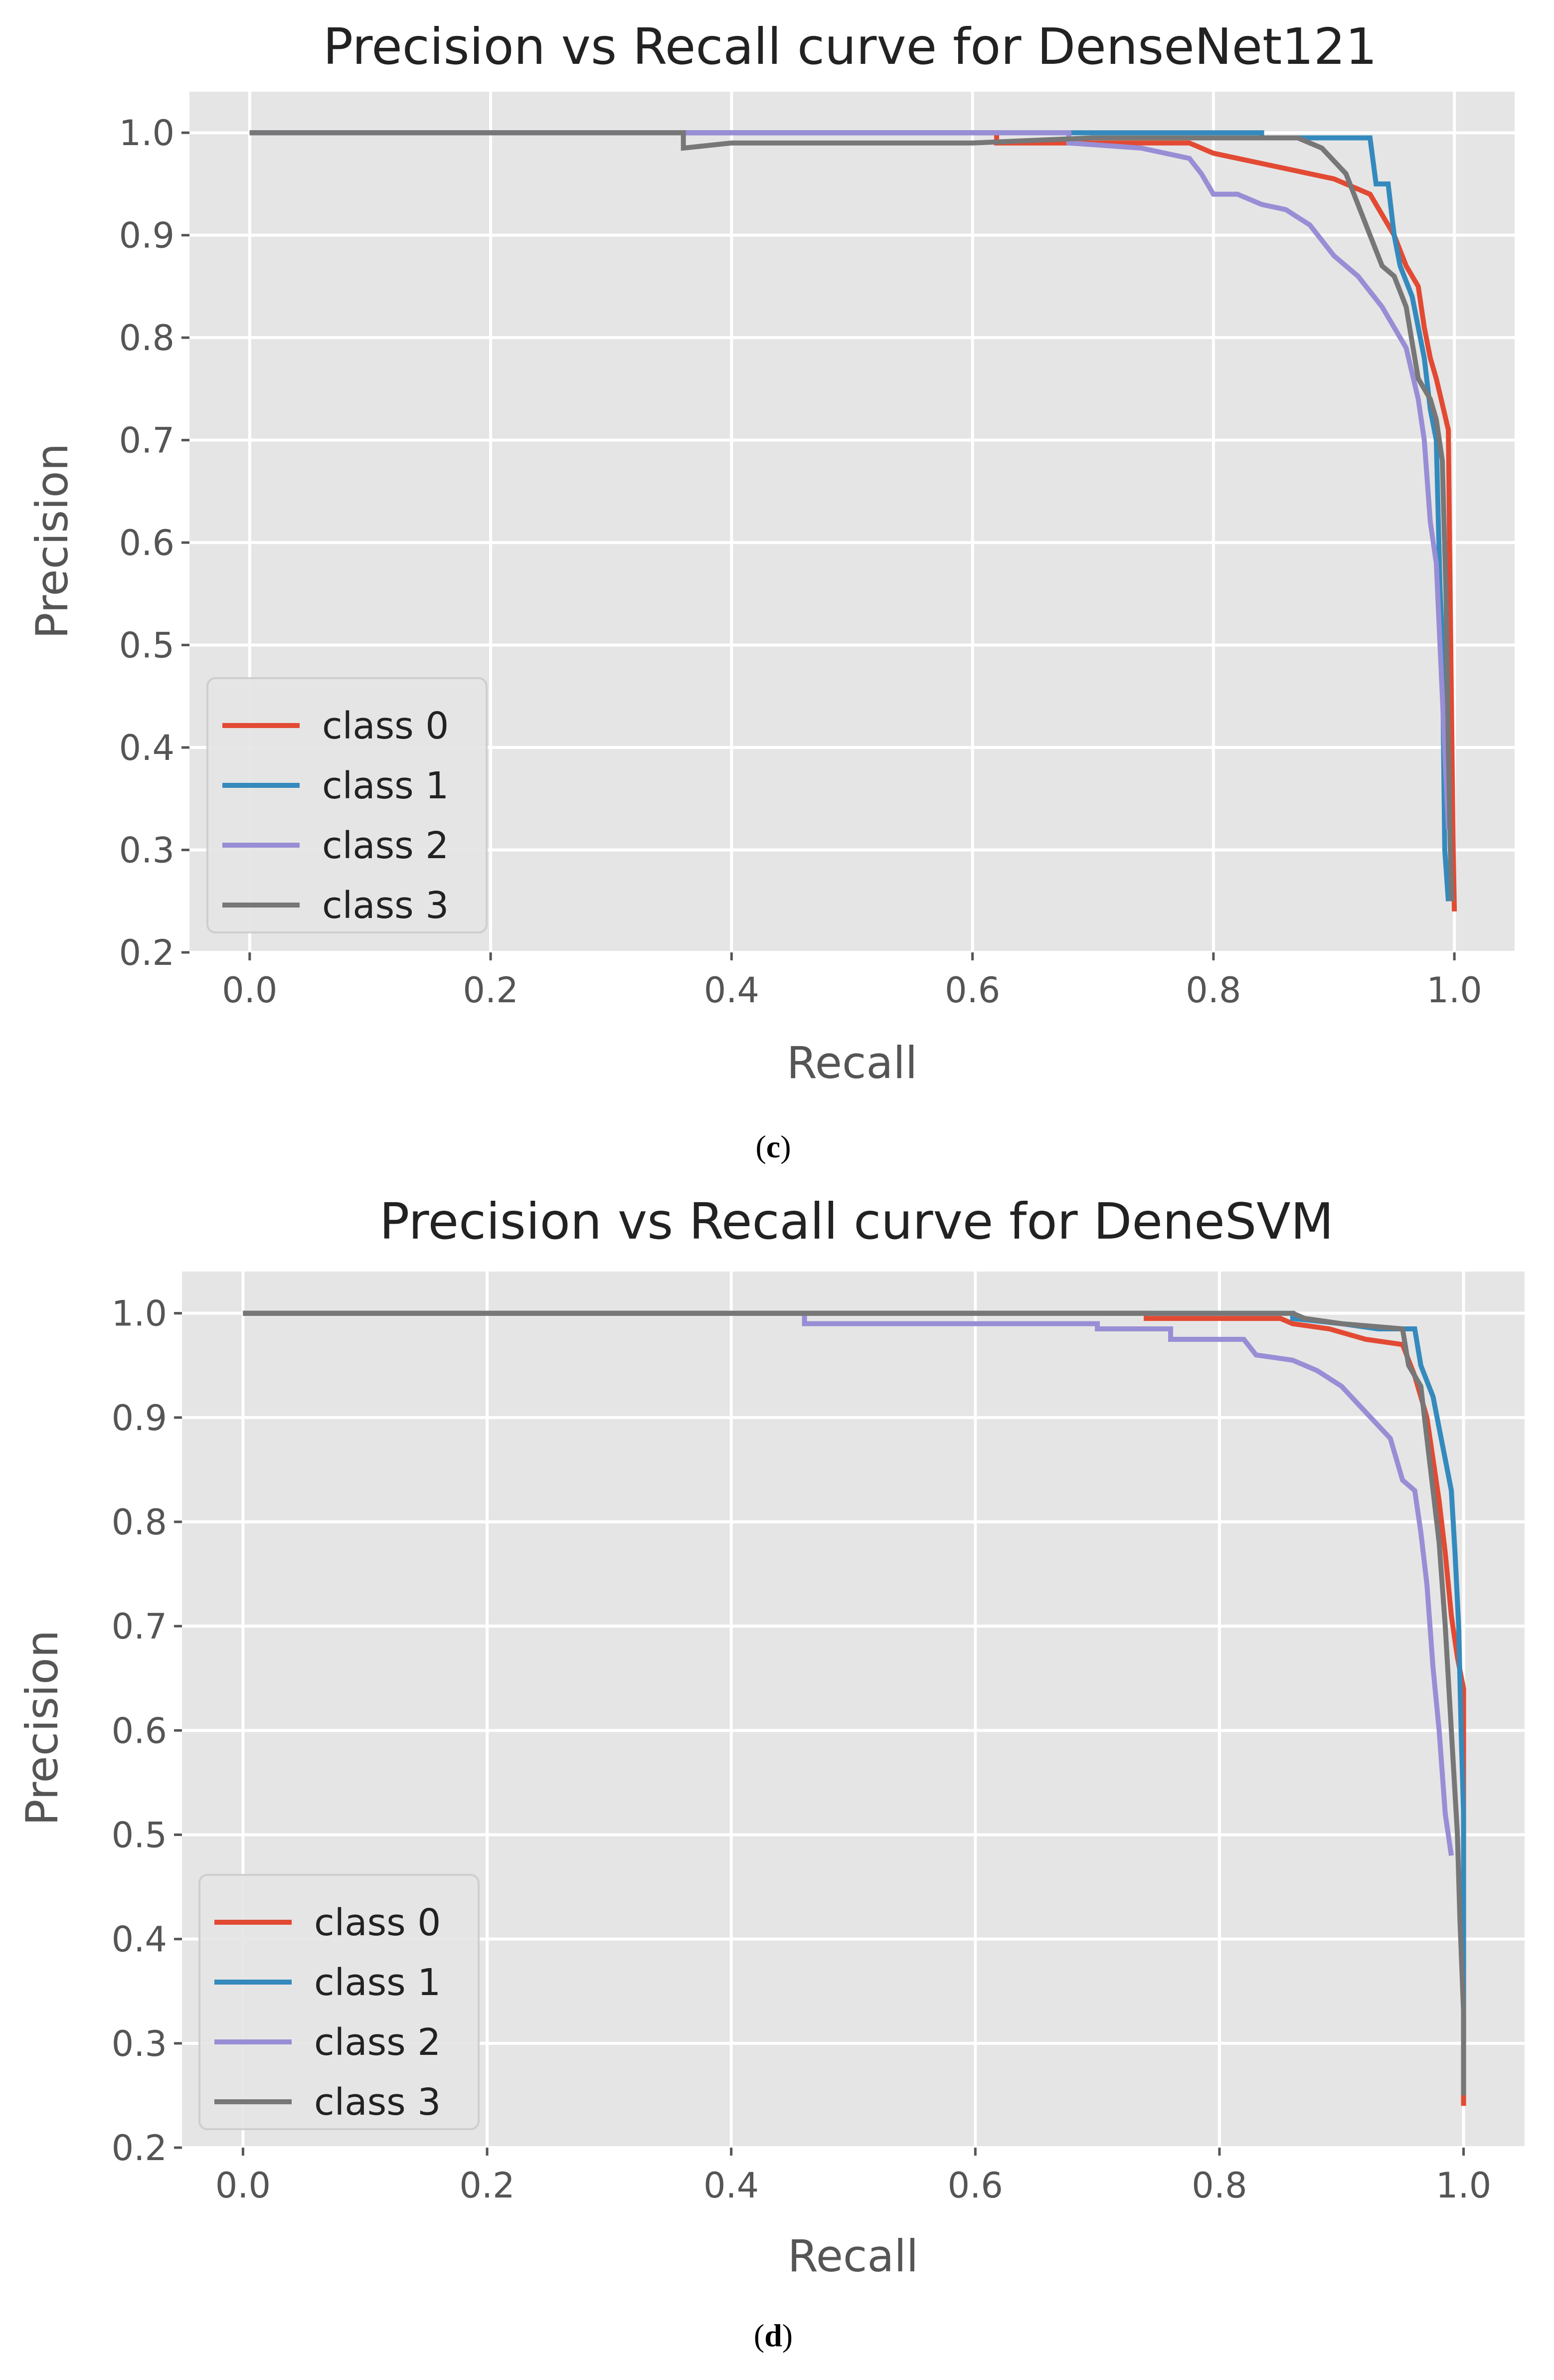 This screenshot has height=2380, width=1554. What do you see at coordinates (857, 1221) in the screenshot?
I see `chart-title: Precision vs Recall curve for DeneSVM` at bounding box center [857, 1221].